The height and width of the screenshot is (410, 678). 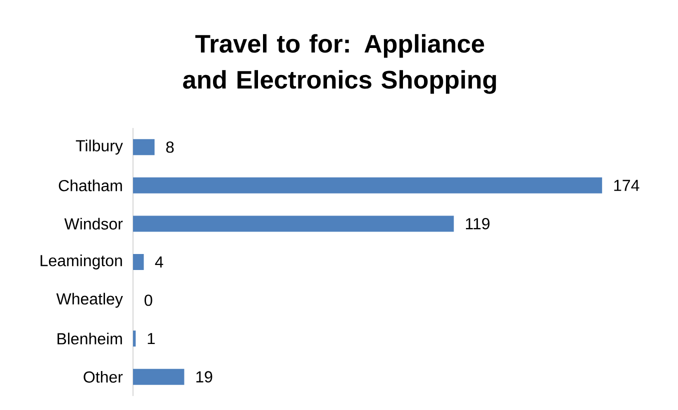 I want to click on data-label: 8, so click(x=170, y=147).